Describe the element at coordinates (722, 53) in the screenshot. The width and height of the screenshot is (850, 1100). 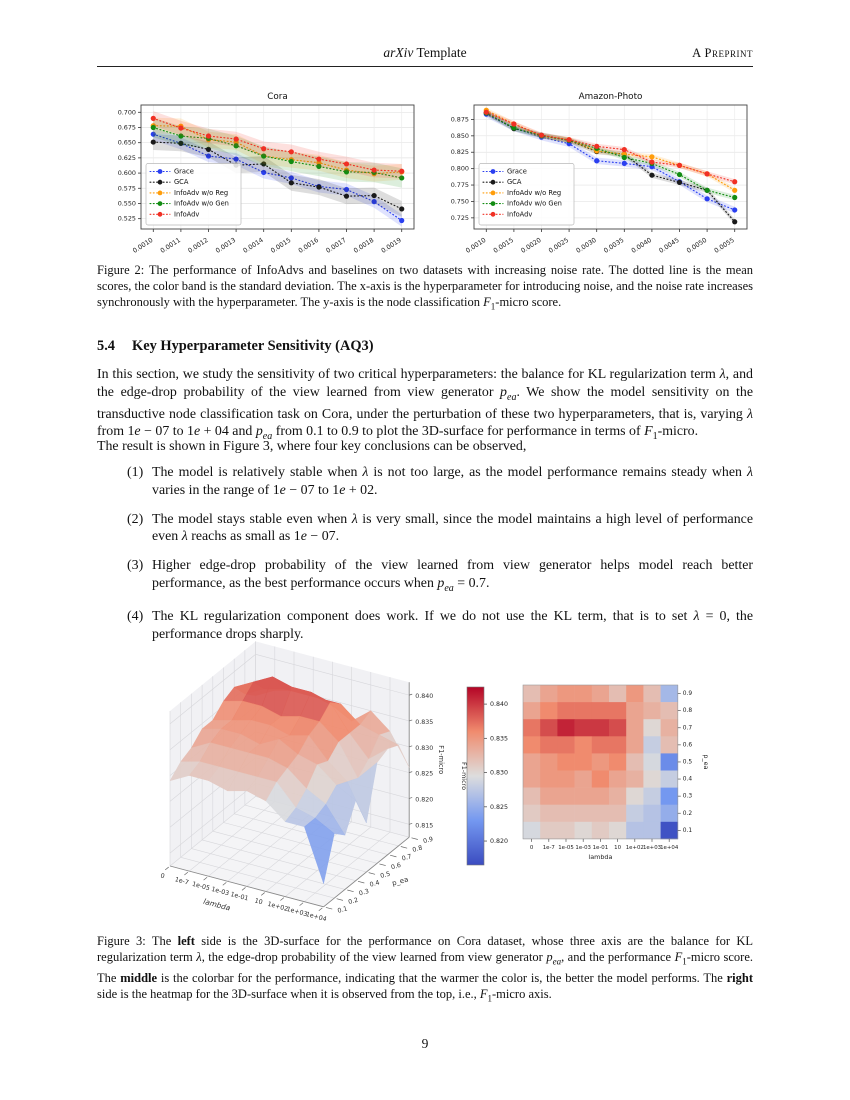
I see `preprint-label: A Preprint` at that location.